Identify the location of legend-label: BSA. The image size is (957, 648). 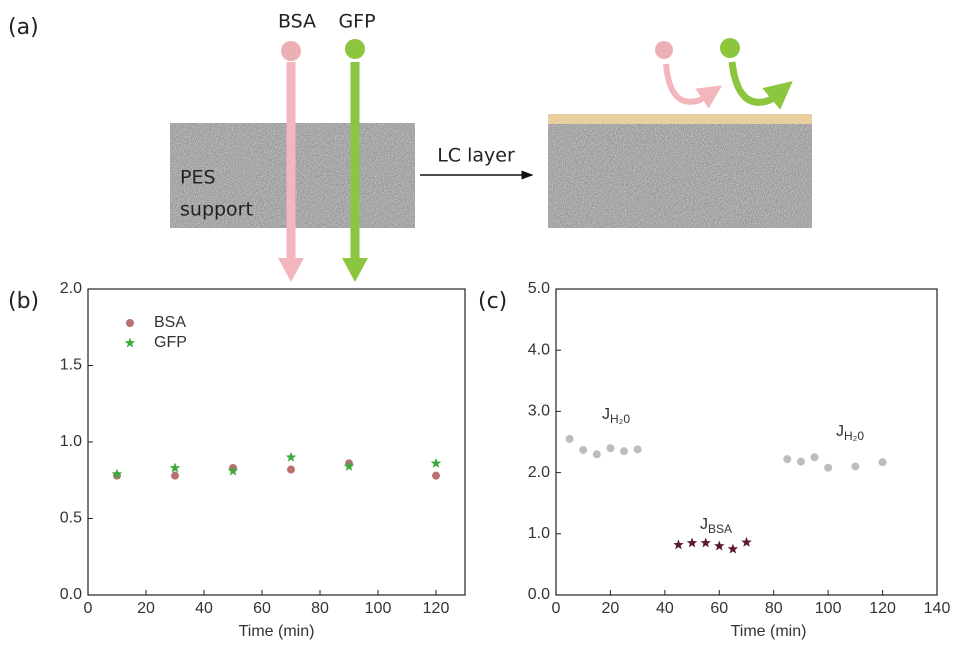
(170, 322).